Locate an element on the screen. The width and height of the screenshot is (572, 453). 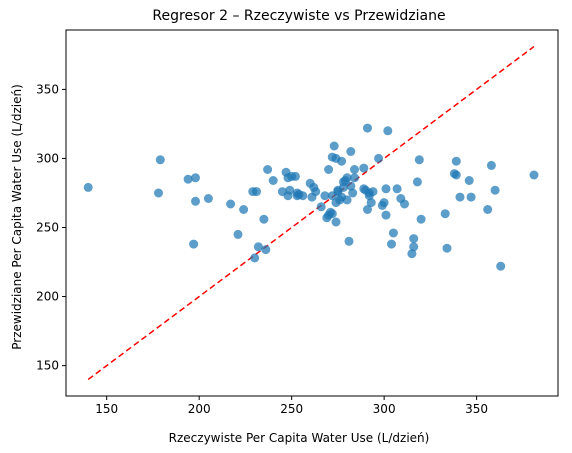
x-tick-label: 150 is located at coordinates (106, 409).